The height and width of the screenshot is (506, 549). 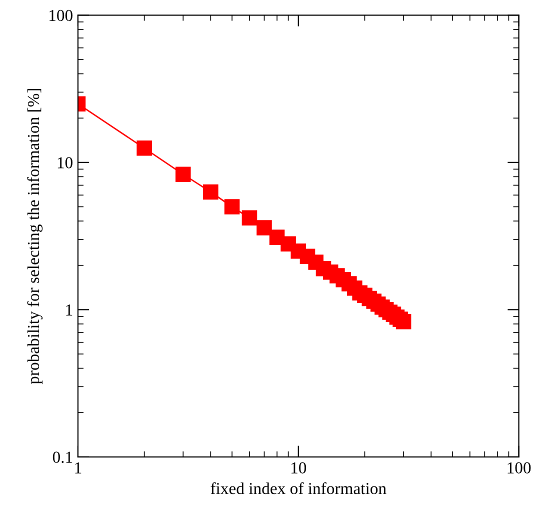 I want to click on x-tick-label: 10, so click(x=299, y=468).